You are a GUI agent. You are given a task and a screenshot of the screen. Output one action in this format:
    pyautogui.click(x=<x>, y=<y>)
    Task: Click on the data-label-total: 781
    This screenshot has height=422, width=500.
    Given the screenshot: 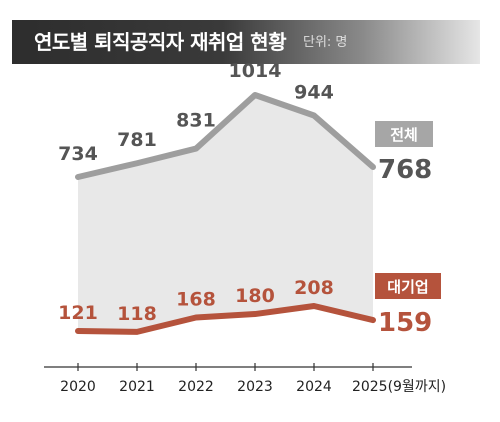 What is the action you would take?
    pyautogui.click(x=137, y=140)
    